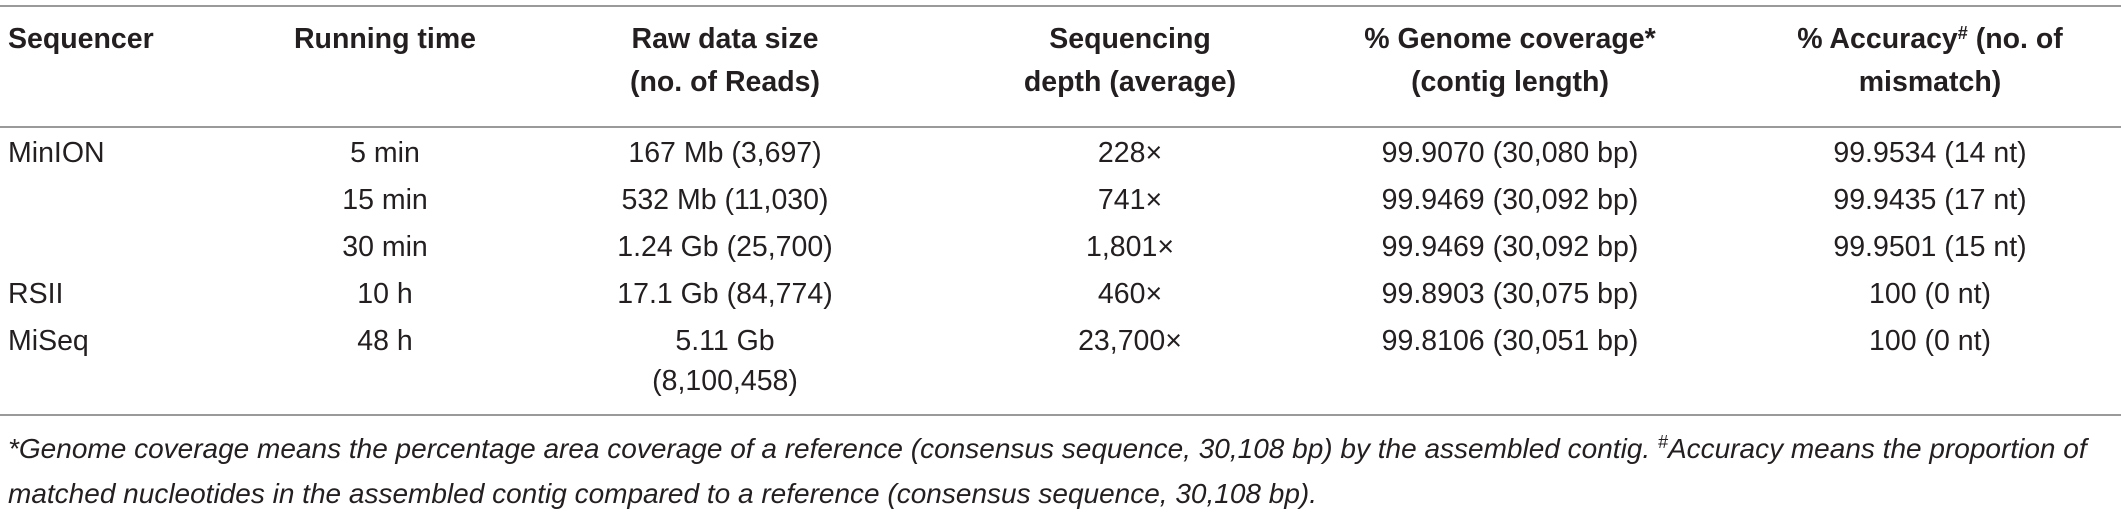 This screenshot has width=2121, height=516. What do you see at coordinates (1930, 39) in the screenshot?
I see `header-accuracy-line1: % Accuracy# (no. of` at bounding box center [1930, 39].